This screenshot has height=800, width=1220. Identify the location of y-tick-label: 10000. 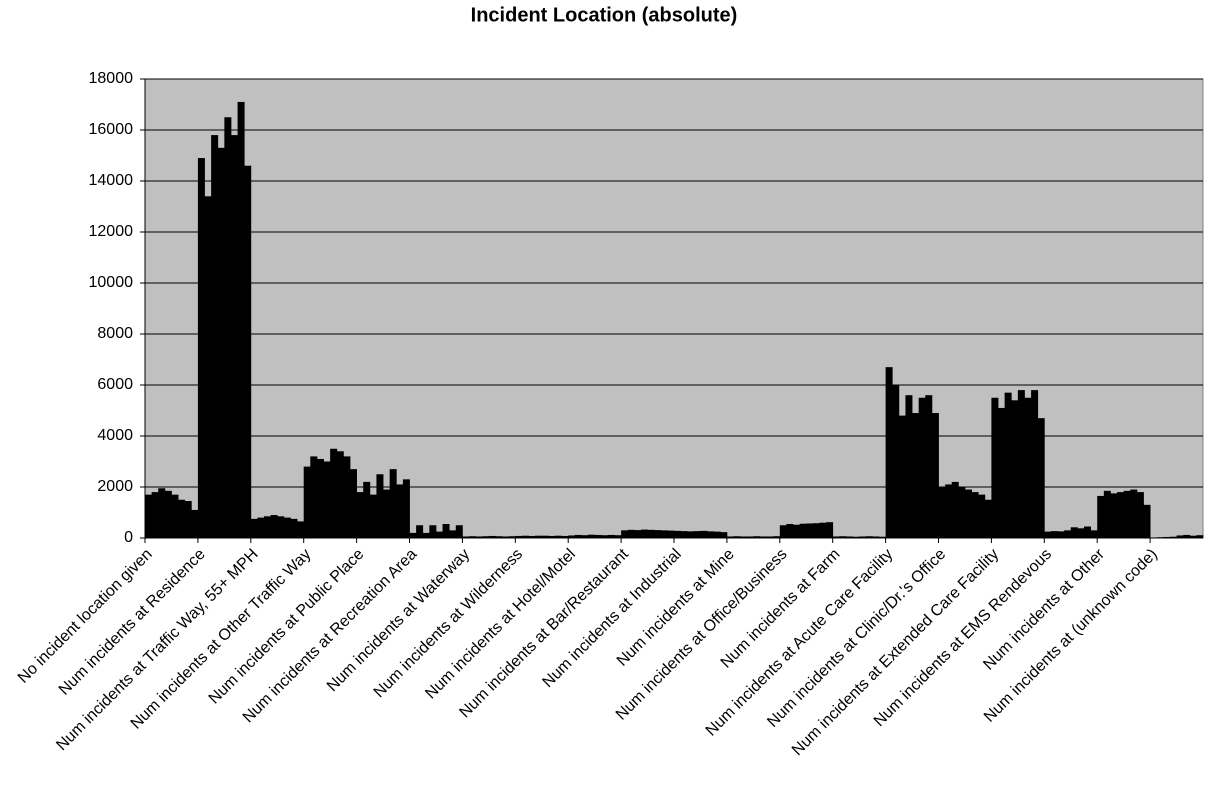
(111, 282).